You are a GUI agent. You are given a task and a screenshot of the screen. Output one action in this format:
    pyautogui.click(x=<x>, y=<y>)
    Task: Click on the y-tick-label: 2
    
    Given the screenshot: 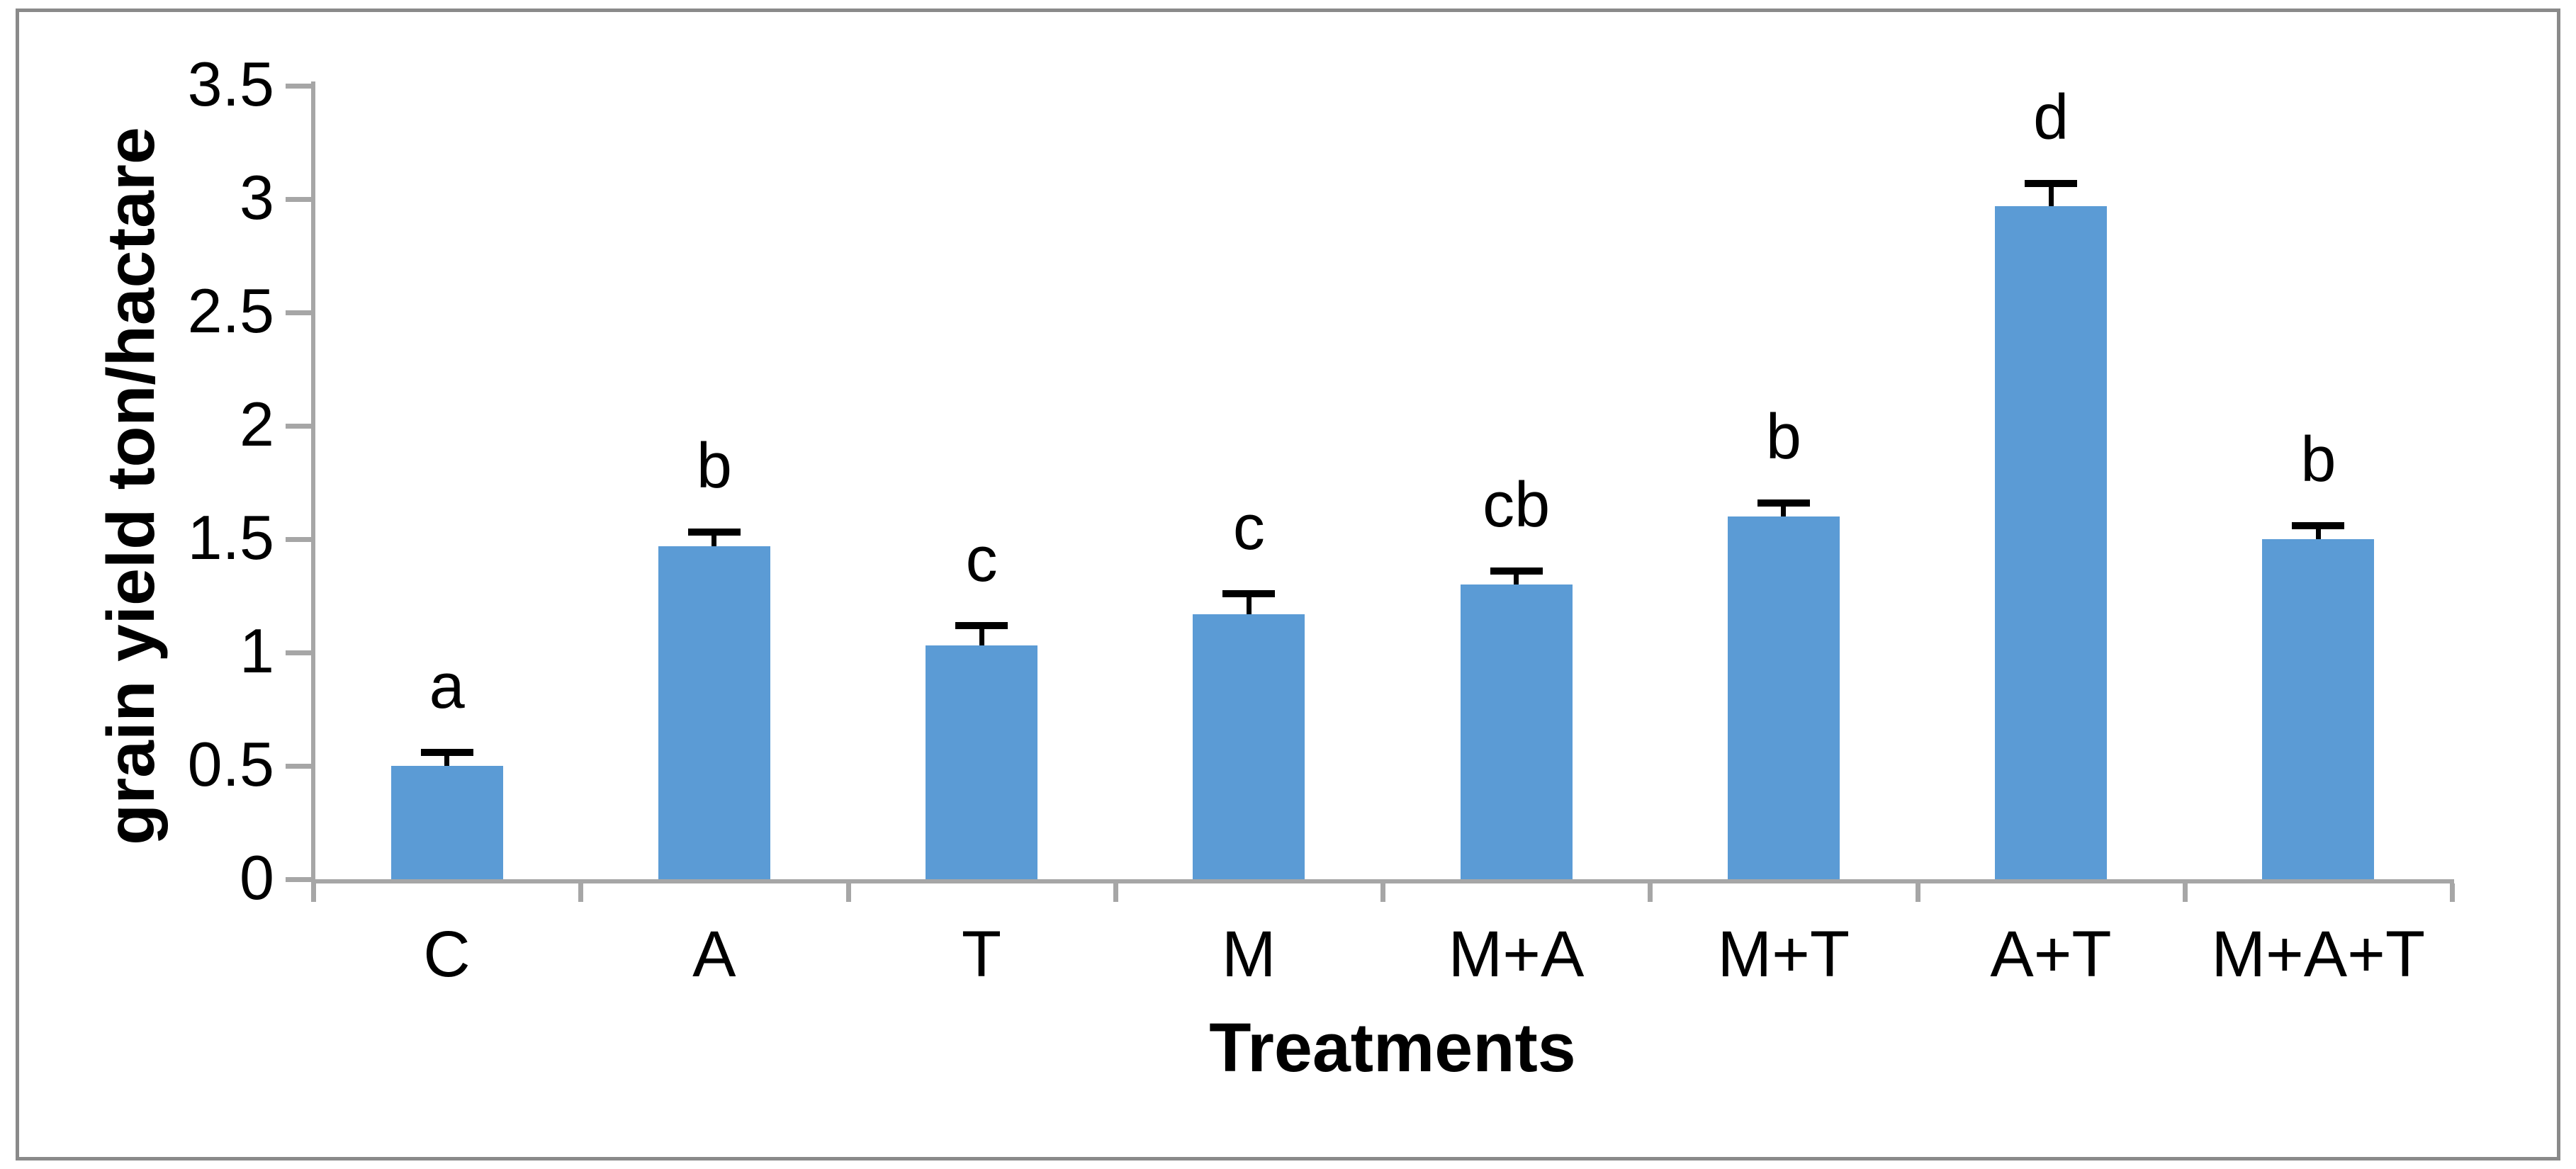 What is the action you would take?
    pyautogui.click(x=257, y=424)
    